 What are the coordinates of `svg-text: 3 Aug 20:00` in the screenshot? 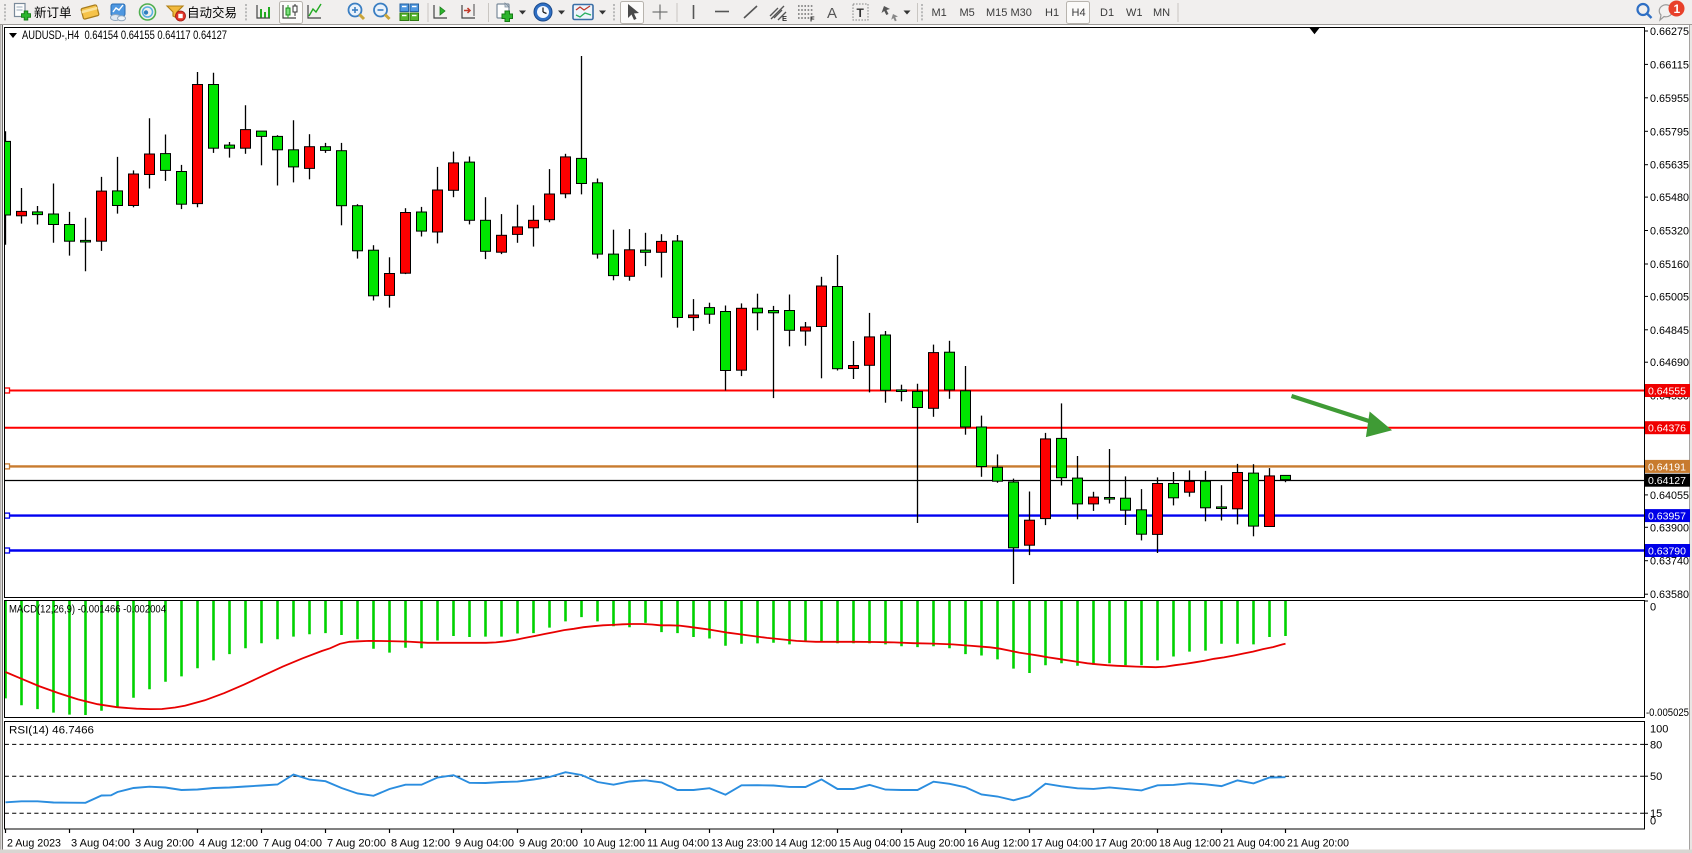 It's located at (164, 844).